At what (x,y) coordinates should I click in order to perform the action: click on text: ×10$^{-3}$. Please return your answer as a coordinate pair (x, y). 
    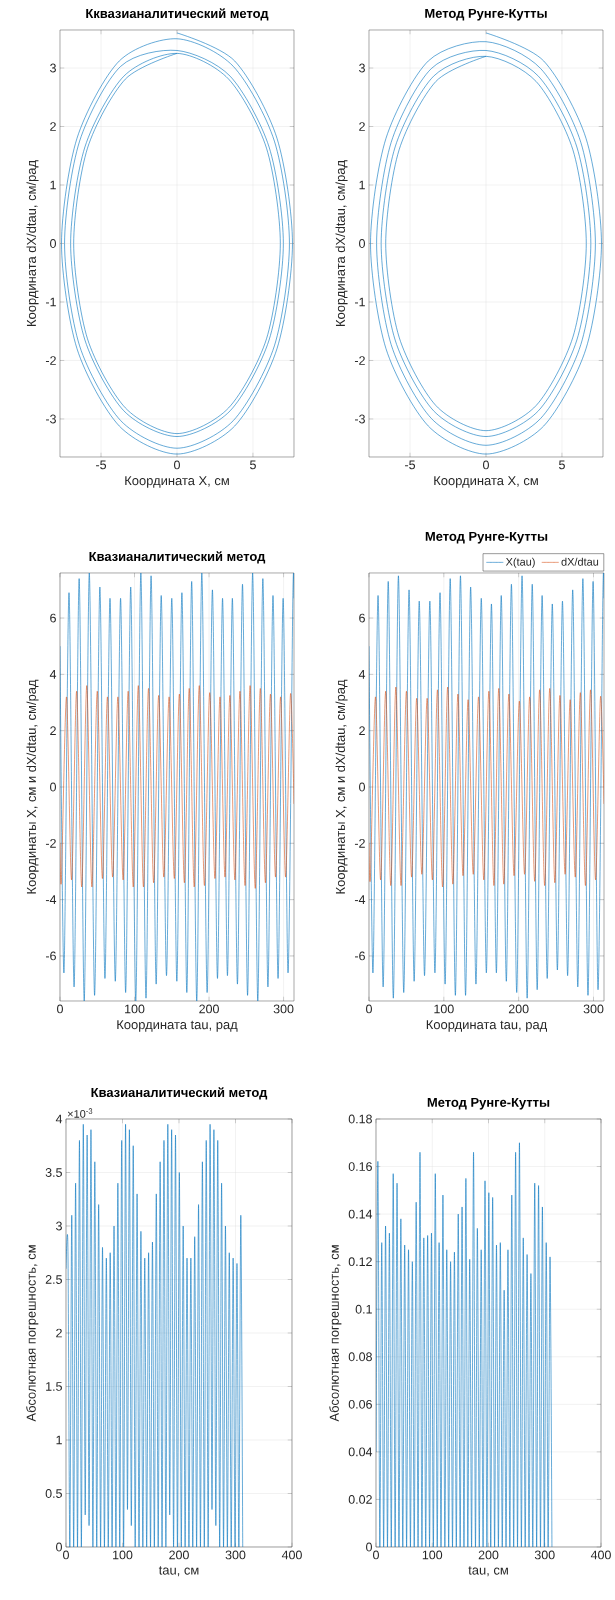
    Looking at the image, I should click on (80, 1113).